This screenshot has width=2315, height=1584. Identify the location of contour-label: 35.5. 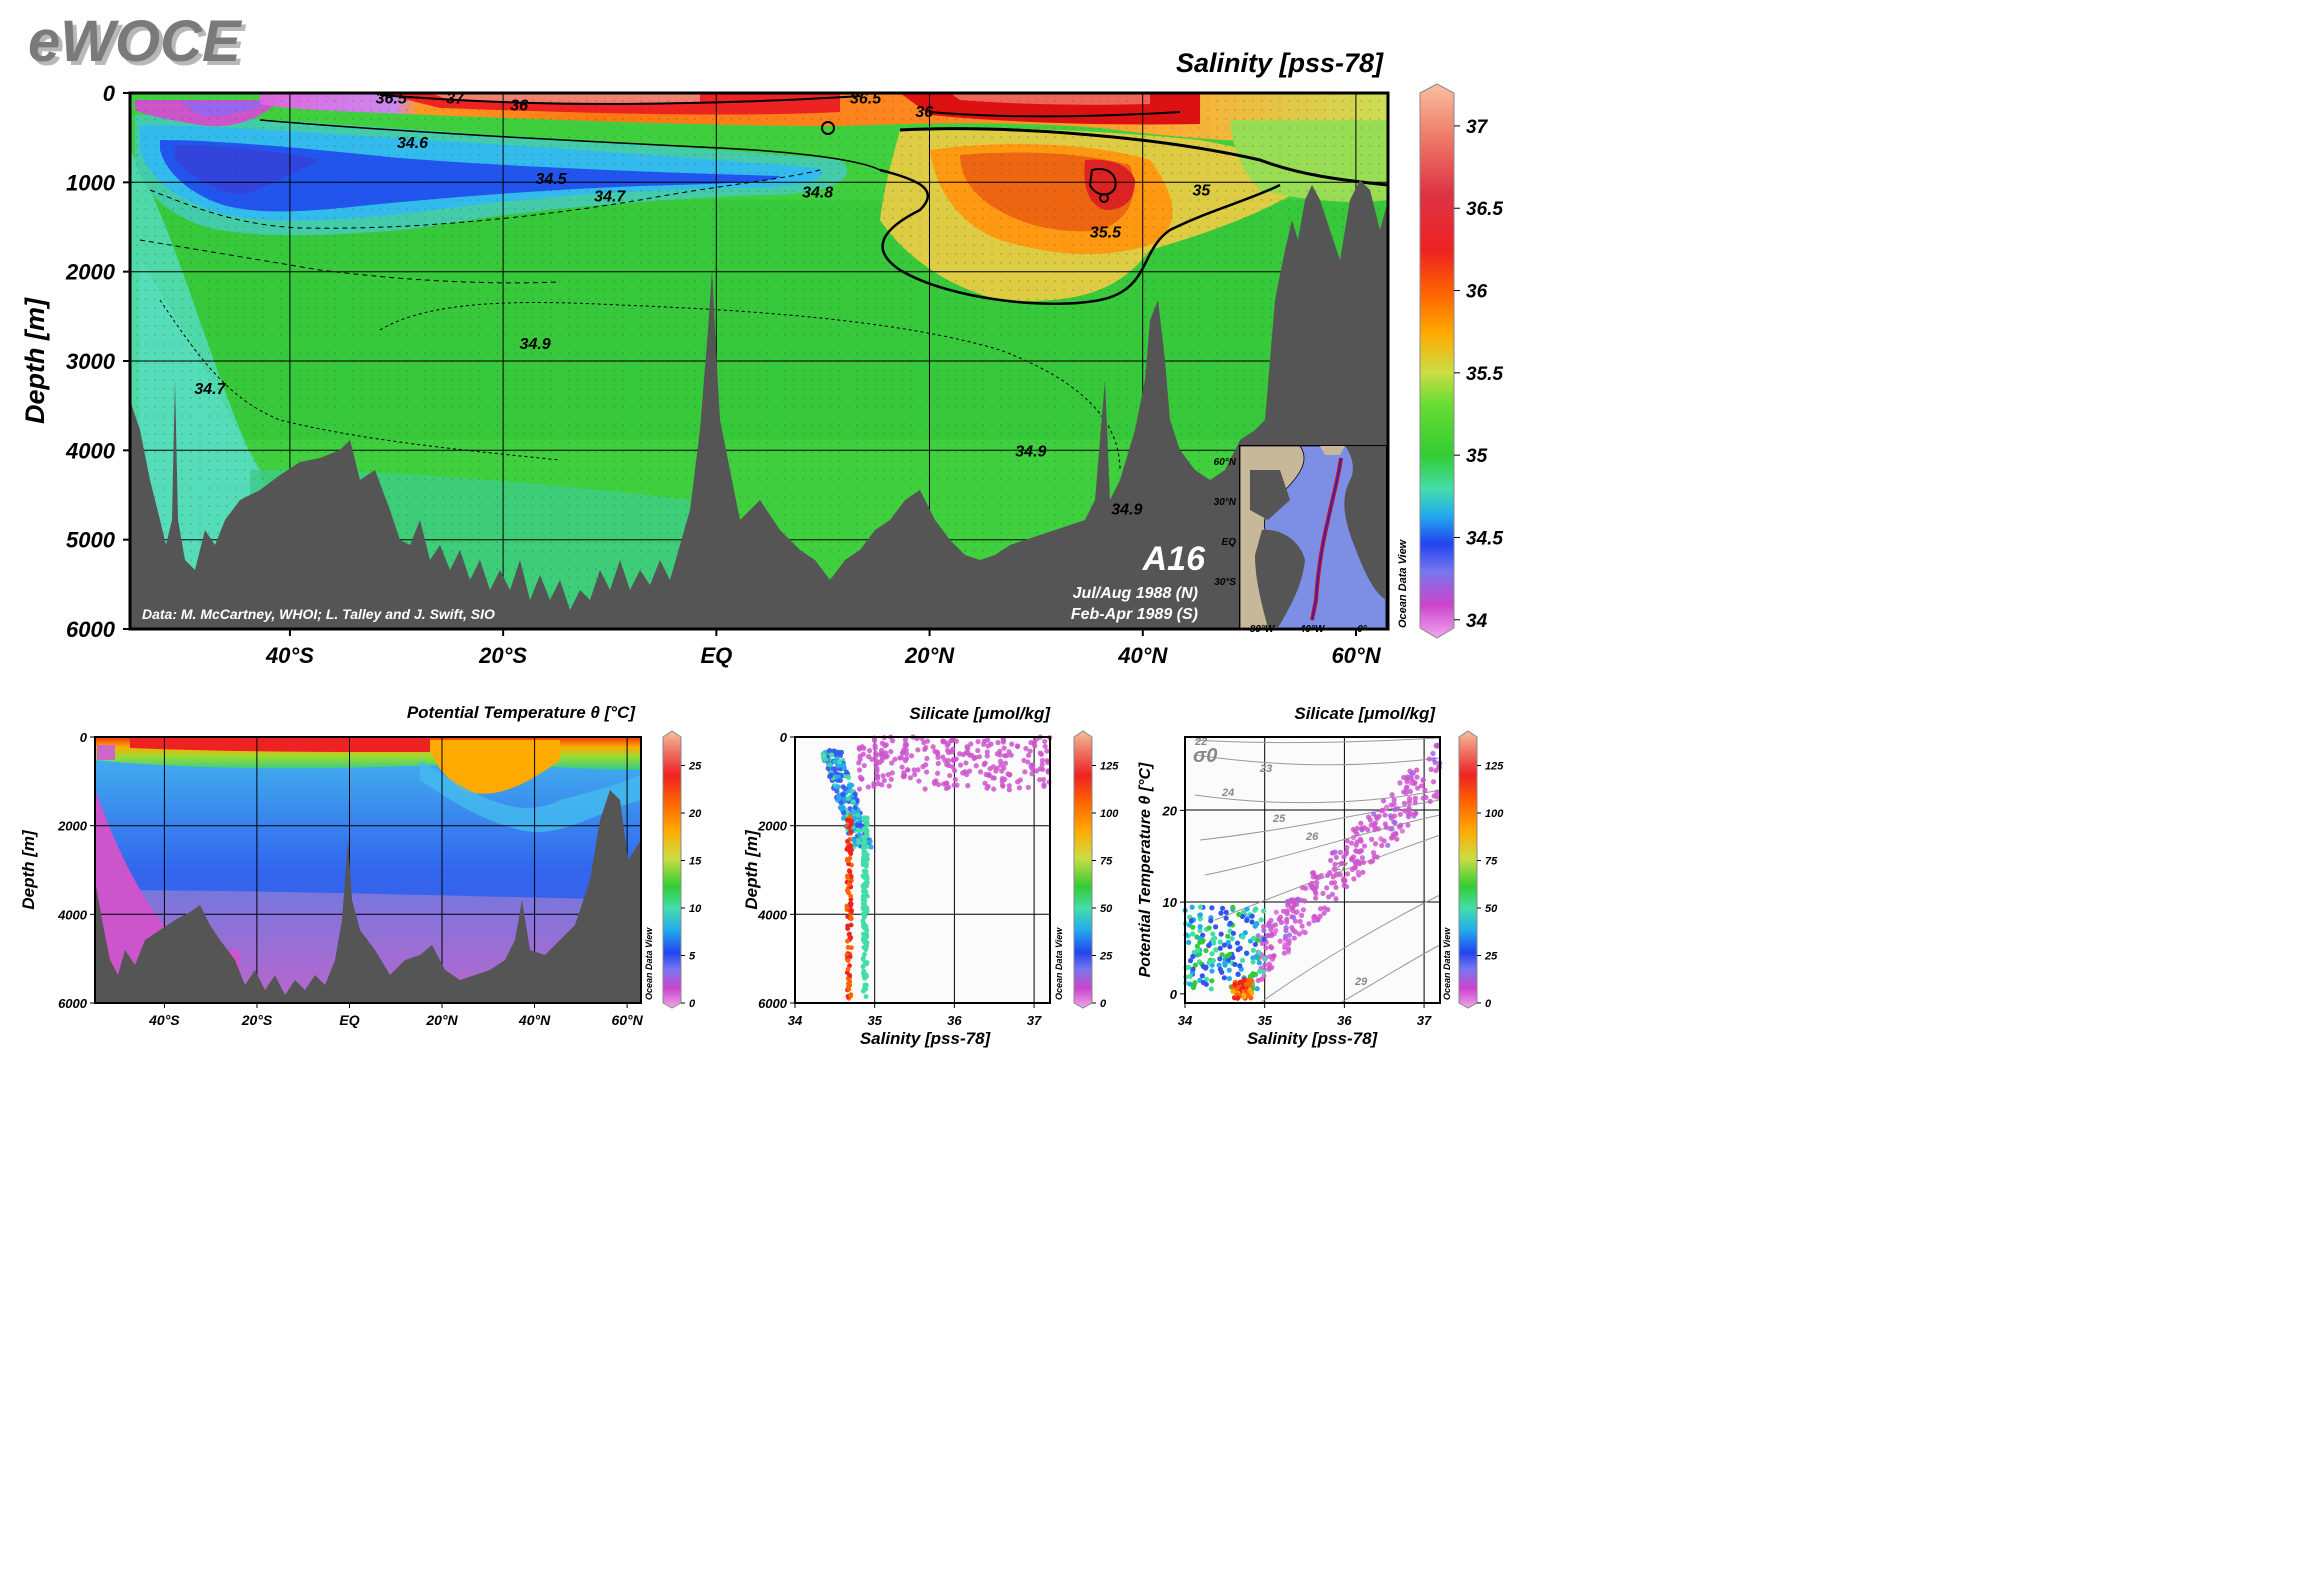
(1106, 232).